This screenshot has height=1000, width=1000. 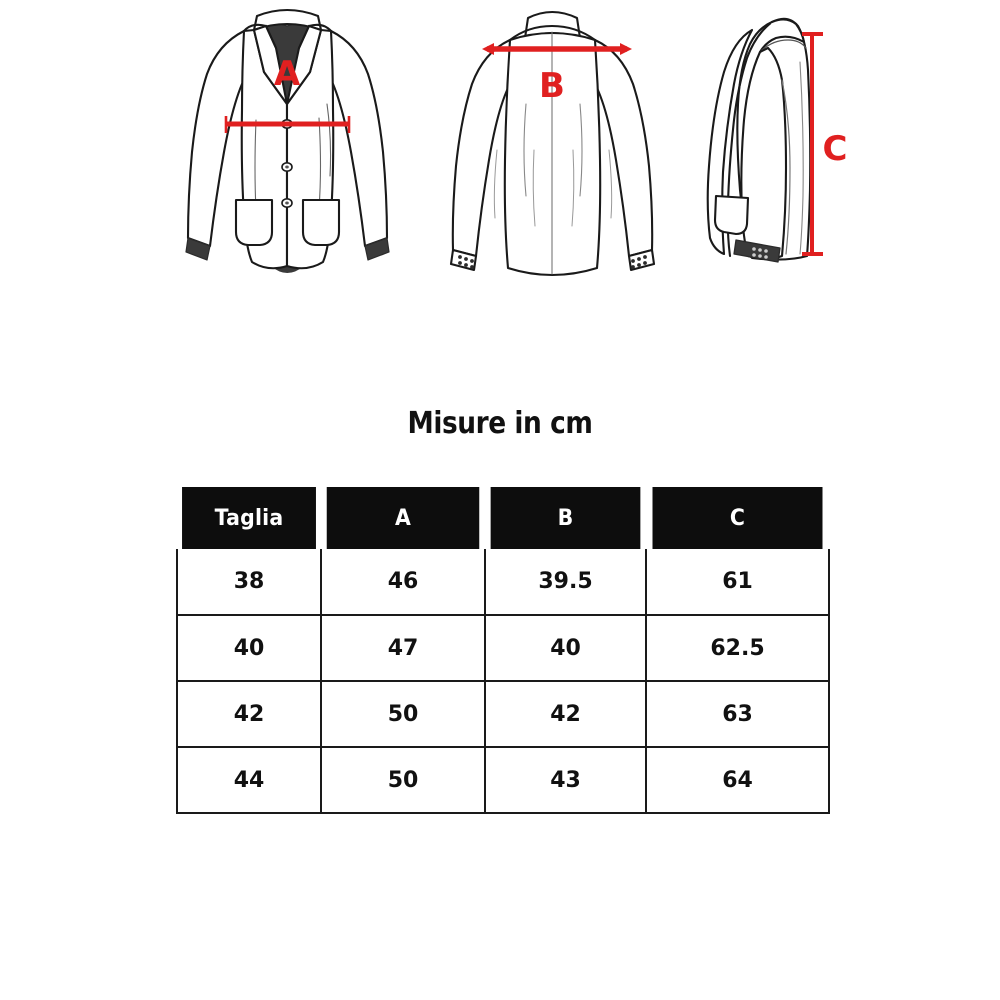 What do you see at coordinates (287, 74) in the screenshot?
I see `label-a: A` at bounding box center [287, 74].